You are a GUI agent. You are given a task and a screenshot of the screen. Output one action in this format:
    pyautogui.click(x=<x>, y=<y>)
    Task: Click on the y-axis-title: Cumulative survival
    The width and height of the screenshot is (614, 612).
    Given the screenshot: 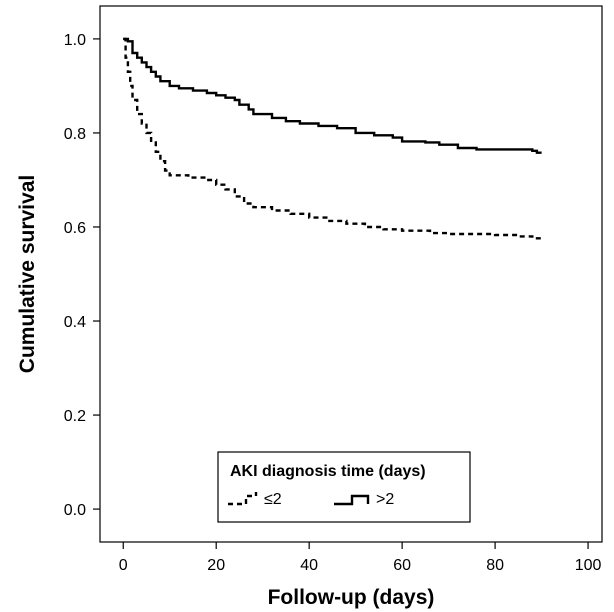 What is the action you would take?
    pyautogui.click(x=27, y=274)
    